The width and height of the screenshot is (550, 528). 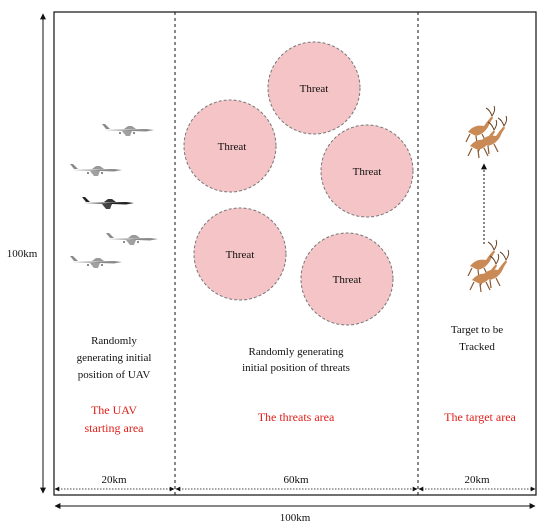 I want to click on uav-group, so click(x=114, y=196).